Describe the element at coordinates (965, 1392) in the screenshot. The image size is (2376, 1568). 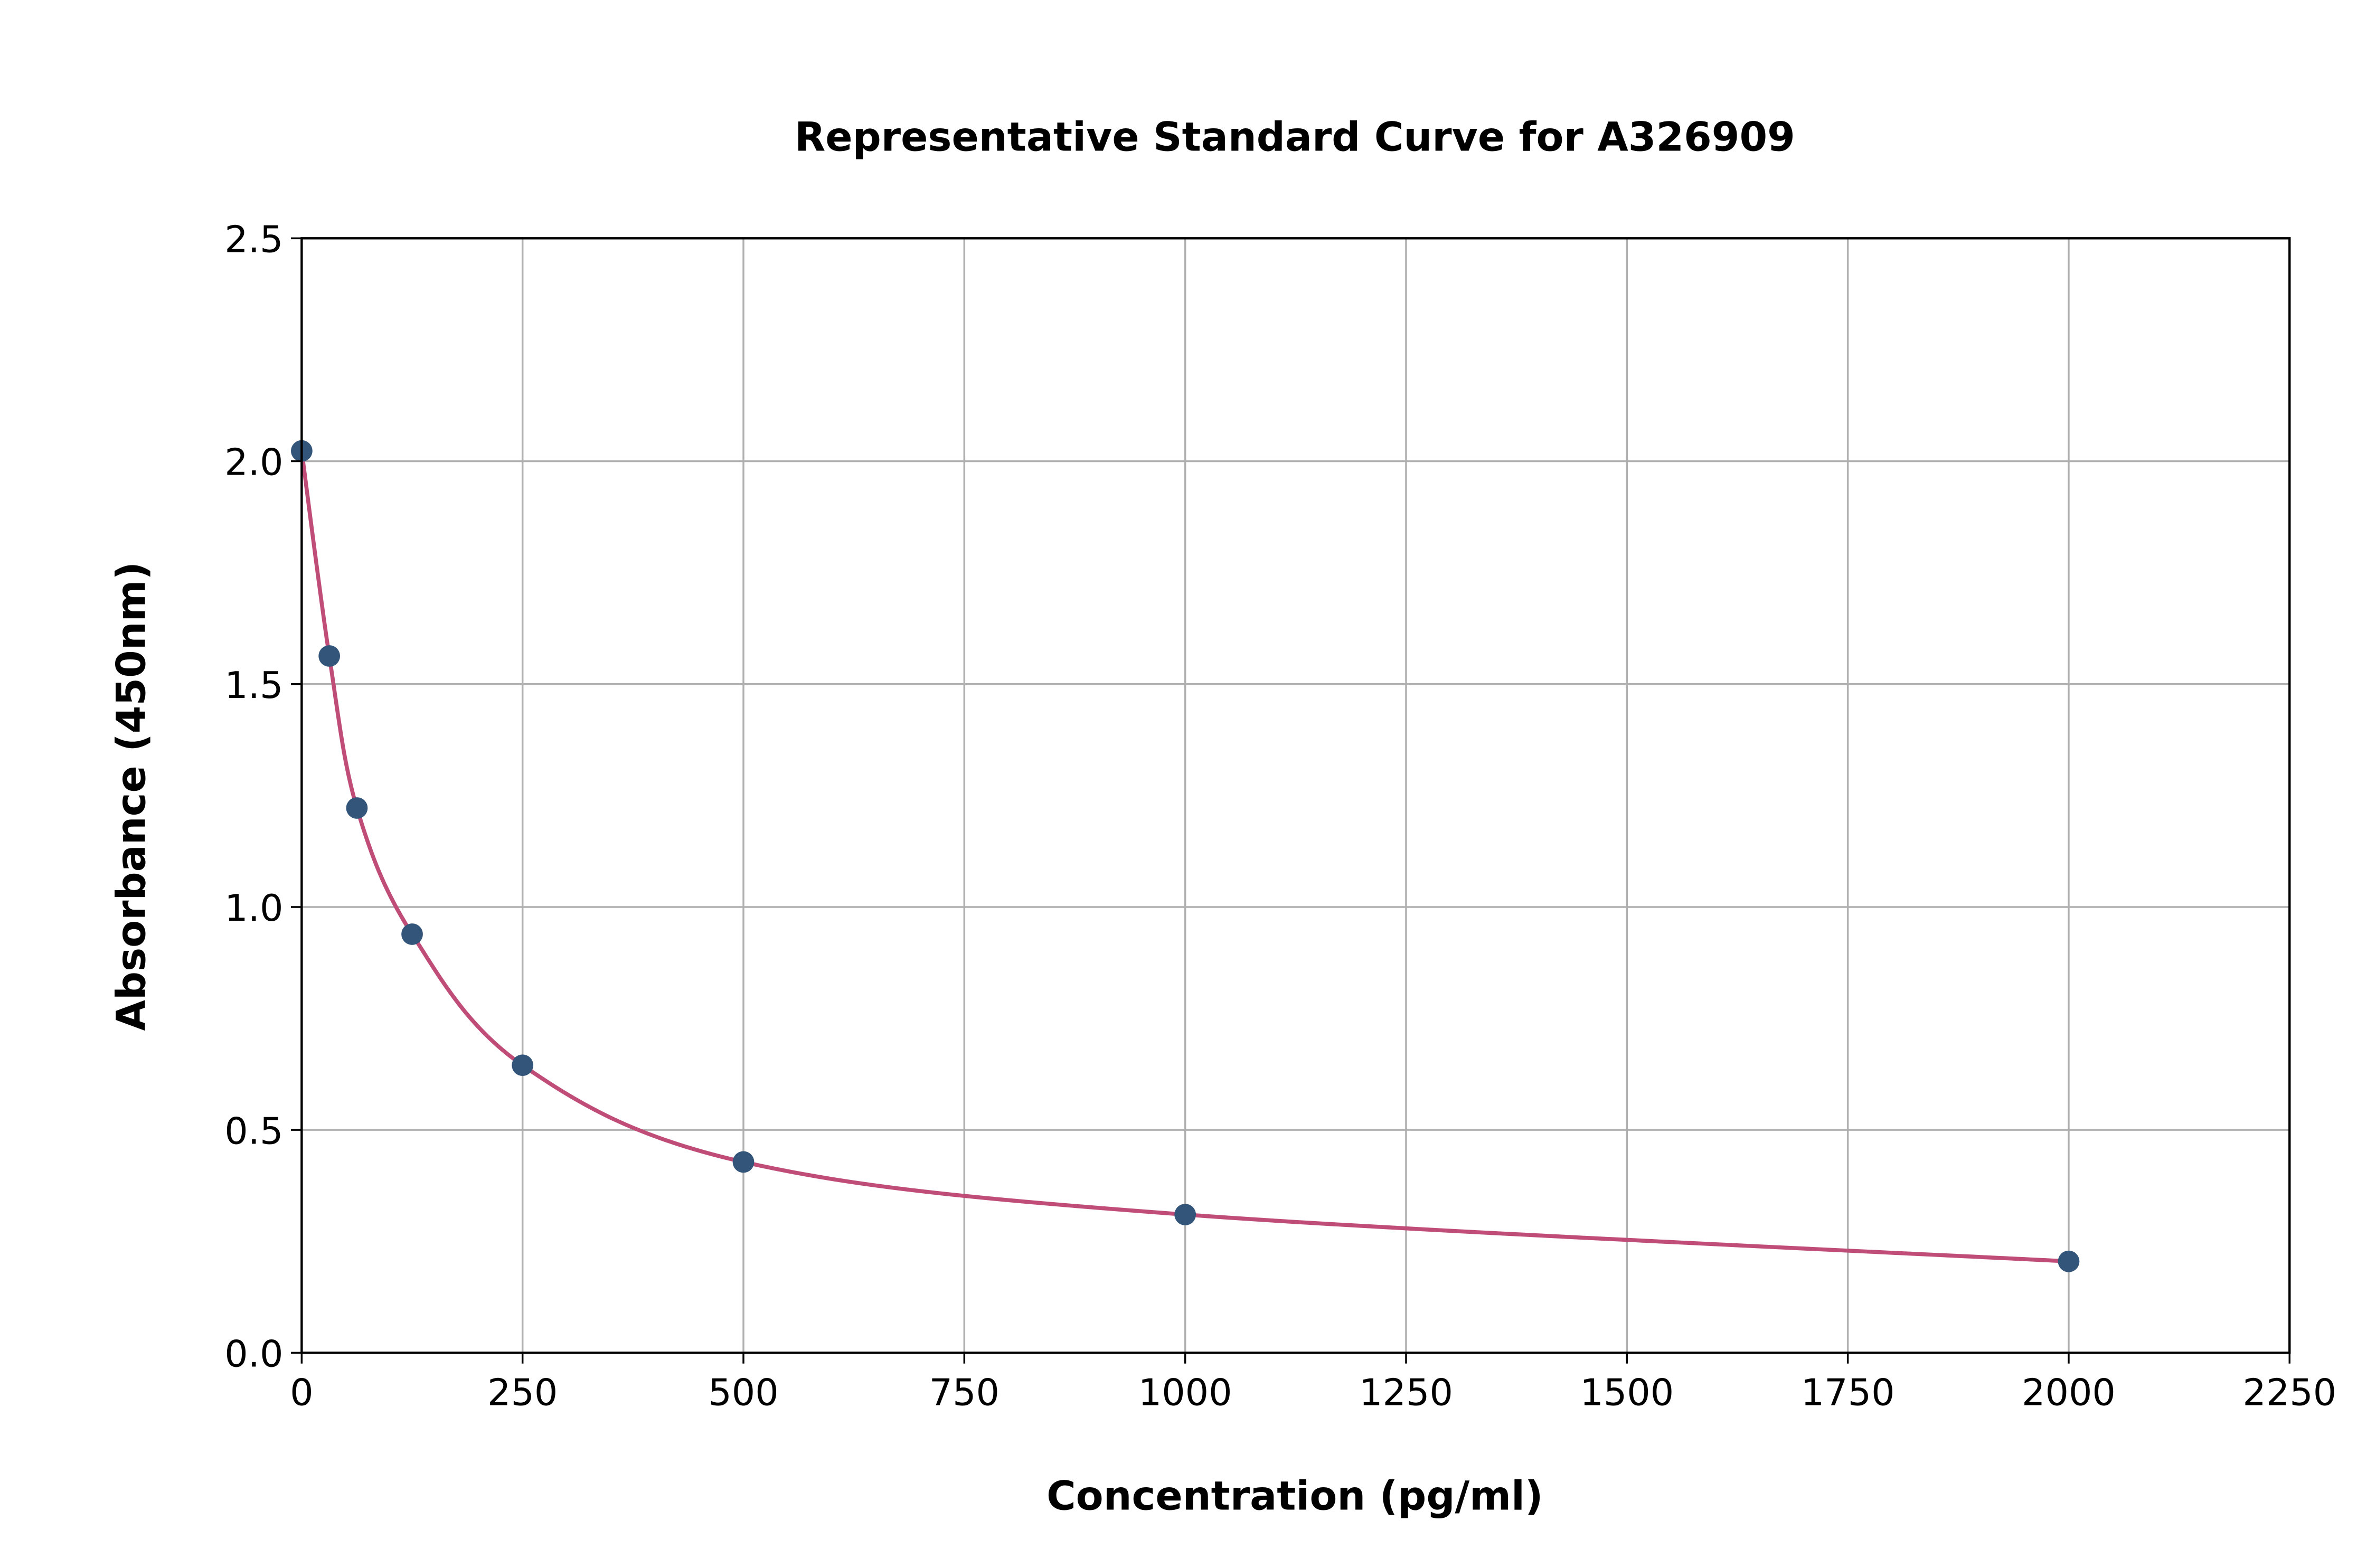
I see `x-tick-label: 750` at that location.